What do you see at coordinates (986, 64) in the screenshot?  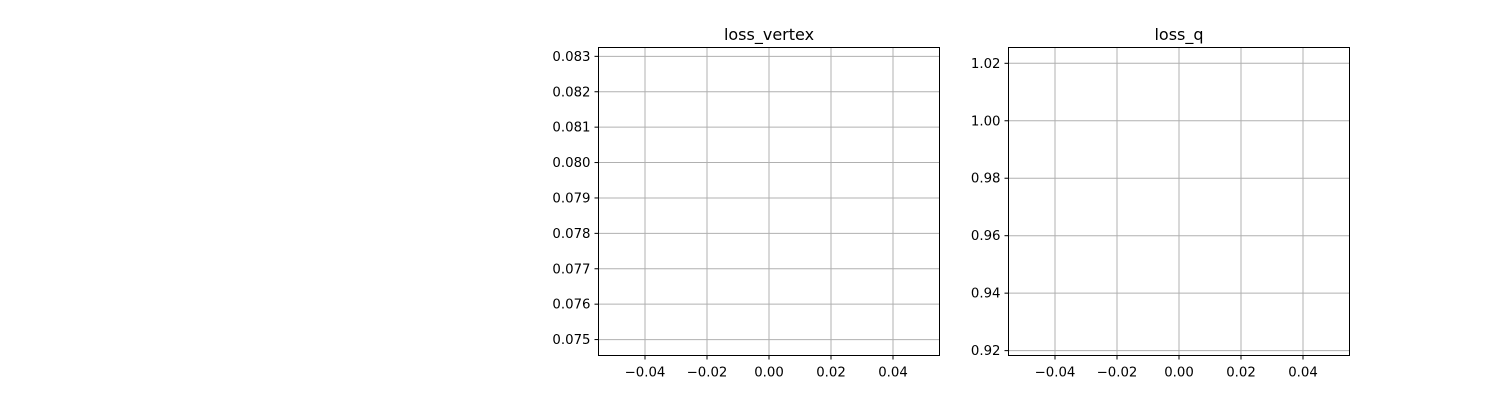 I see `y-tick-label: 1.02` at bounding box center [986, 64].